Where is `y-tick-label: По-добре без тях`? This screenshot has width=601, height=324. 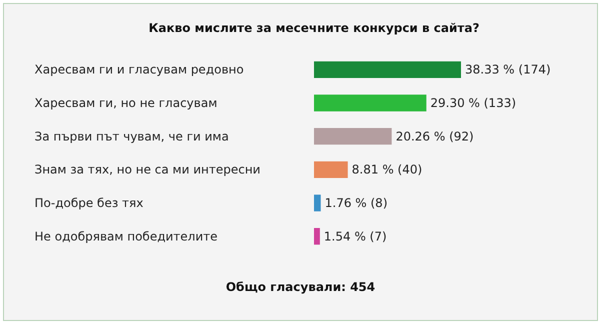 y-tick-label: По-добре без тях is located at coordinates (89, 203).